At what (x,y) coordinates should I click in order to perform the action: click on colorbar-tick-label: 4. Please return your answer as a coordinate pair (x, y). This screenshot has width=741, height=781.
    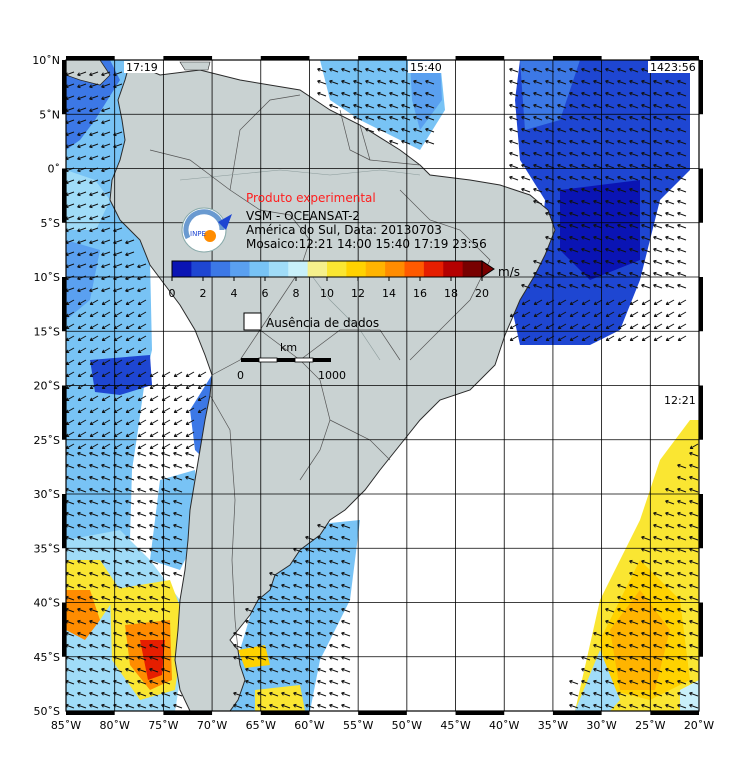
    Looking at the image, I should click on (234, 293).